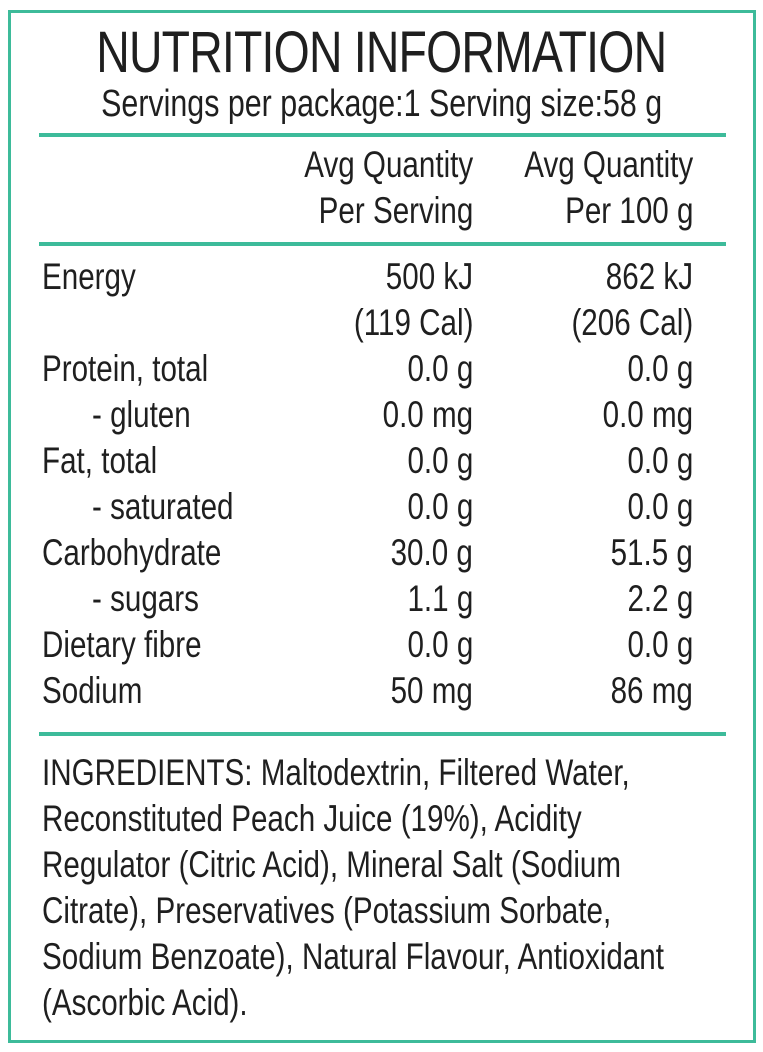  Describe the element at coordinates (440, 598) in the screenshot. I see `value-per-serving: 1.1 g` at that location.